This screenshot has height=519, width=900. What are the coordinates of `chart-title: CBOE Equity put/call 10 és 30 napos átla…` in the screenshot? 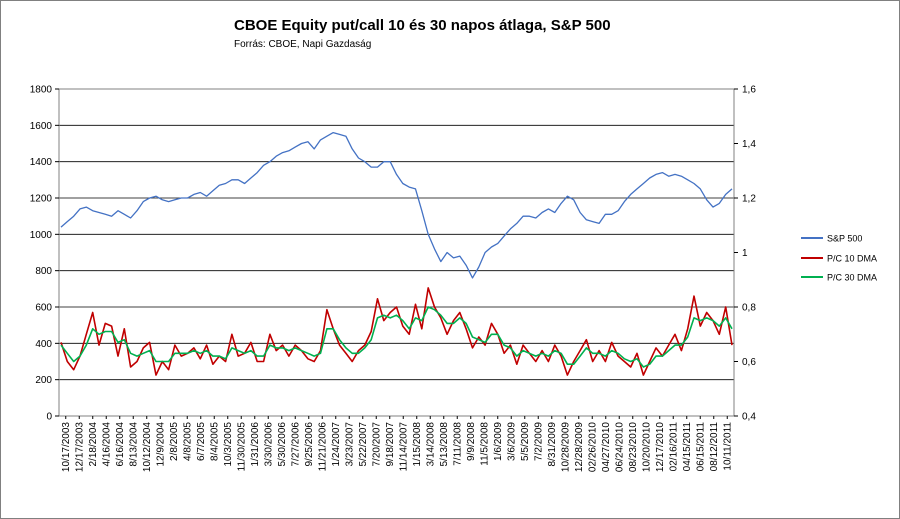 It's located at (422, 25).